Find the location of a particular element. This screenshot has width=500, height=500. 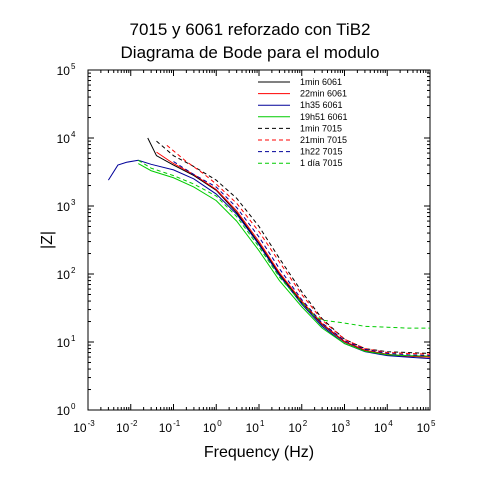

x-tick-label: 10⁻² is located at coordinates (127, 427).